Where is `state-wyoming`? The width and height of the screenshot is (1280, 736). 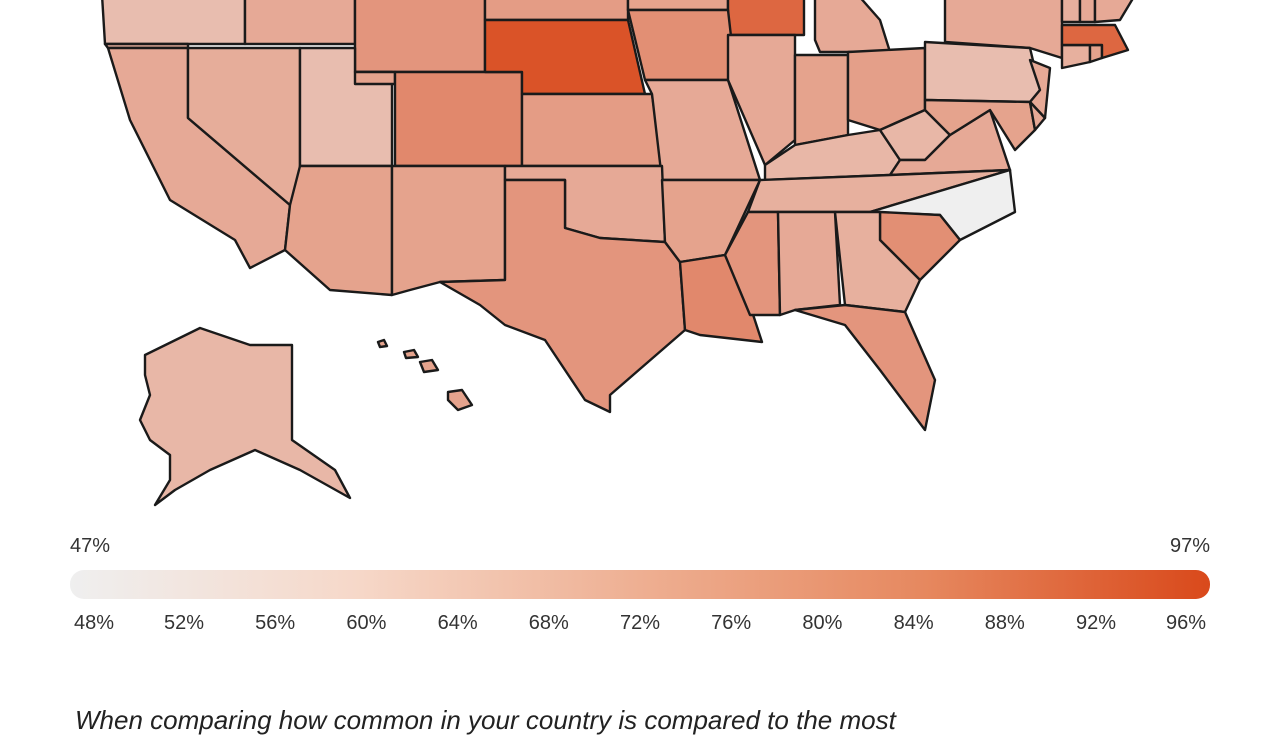 state-wyoming is located at coordinates (375, 78).